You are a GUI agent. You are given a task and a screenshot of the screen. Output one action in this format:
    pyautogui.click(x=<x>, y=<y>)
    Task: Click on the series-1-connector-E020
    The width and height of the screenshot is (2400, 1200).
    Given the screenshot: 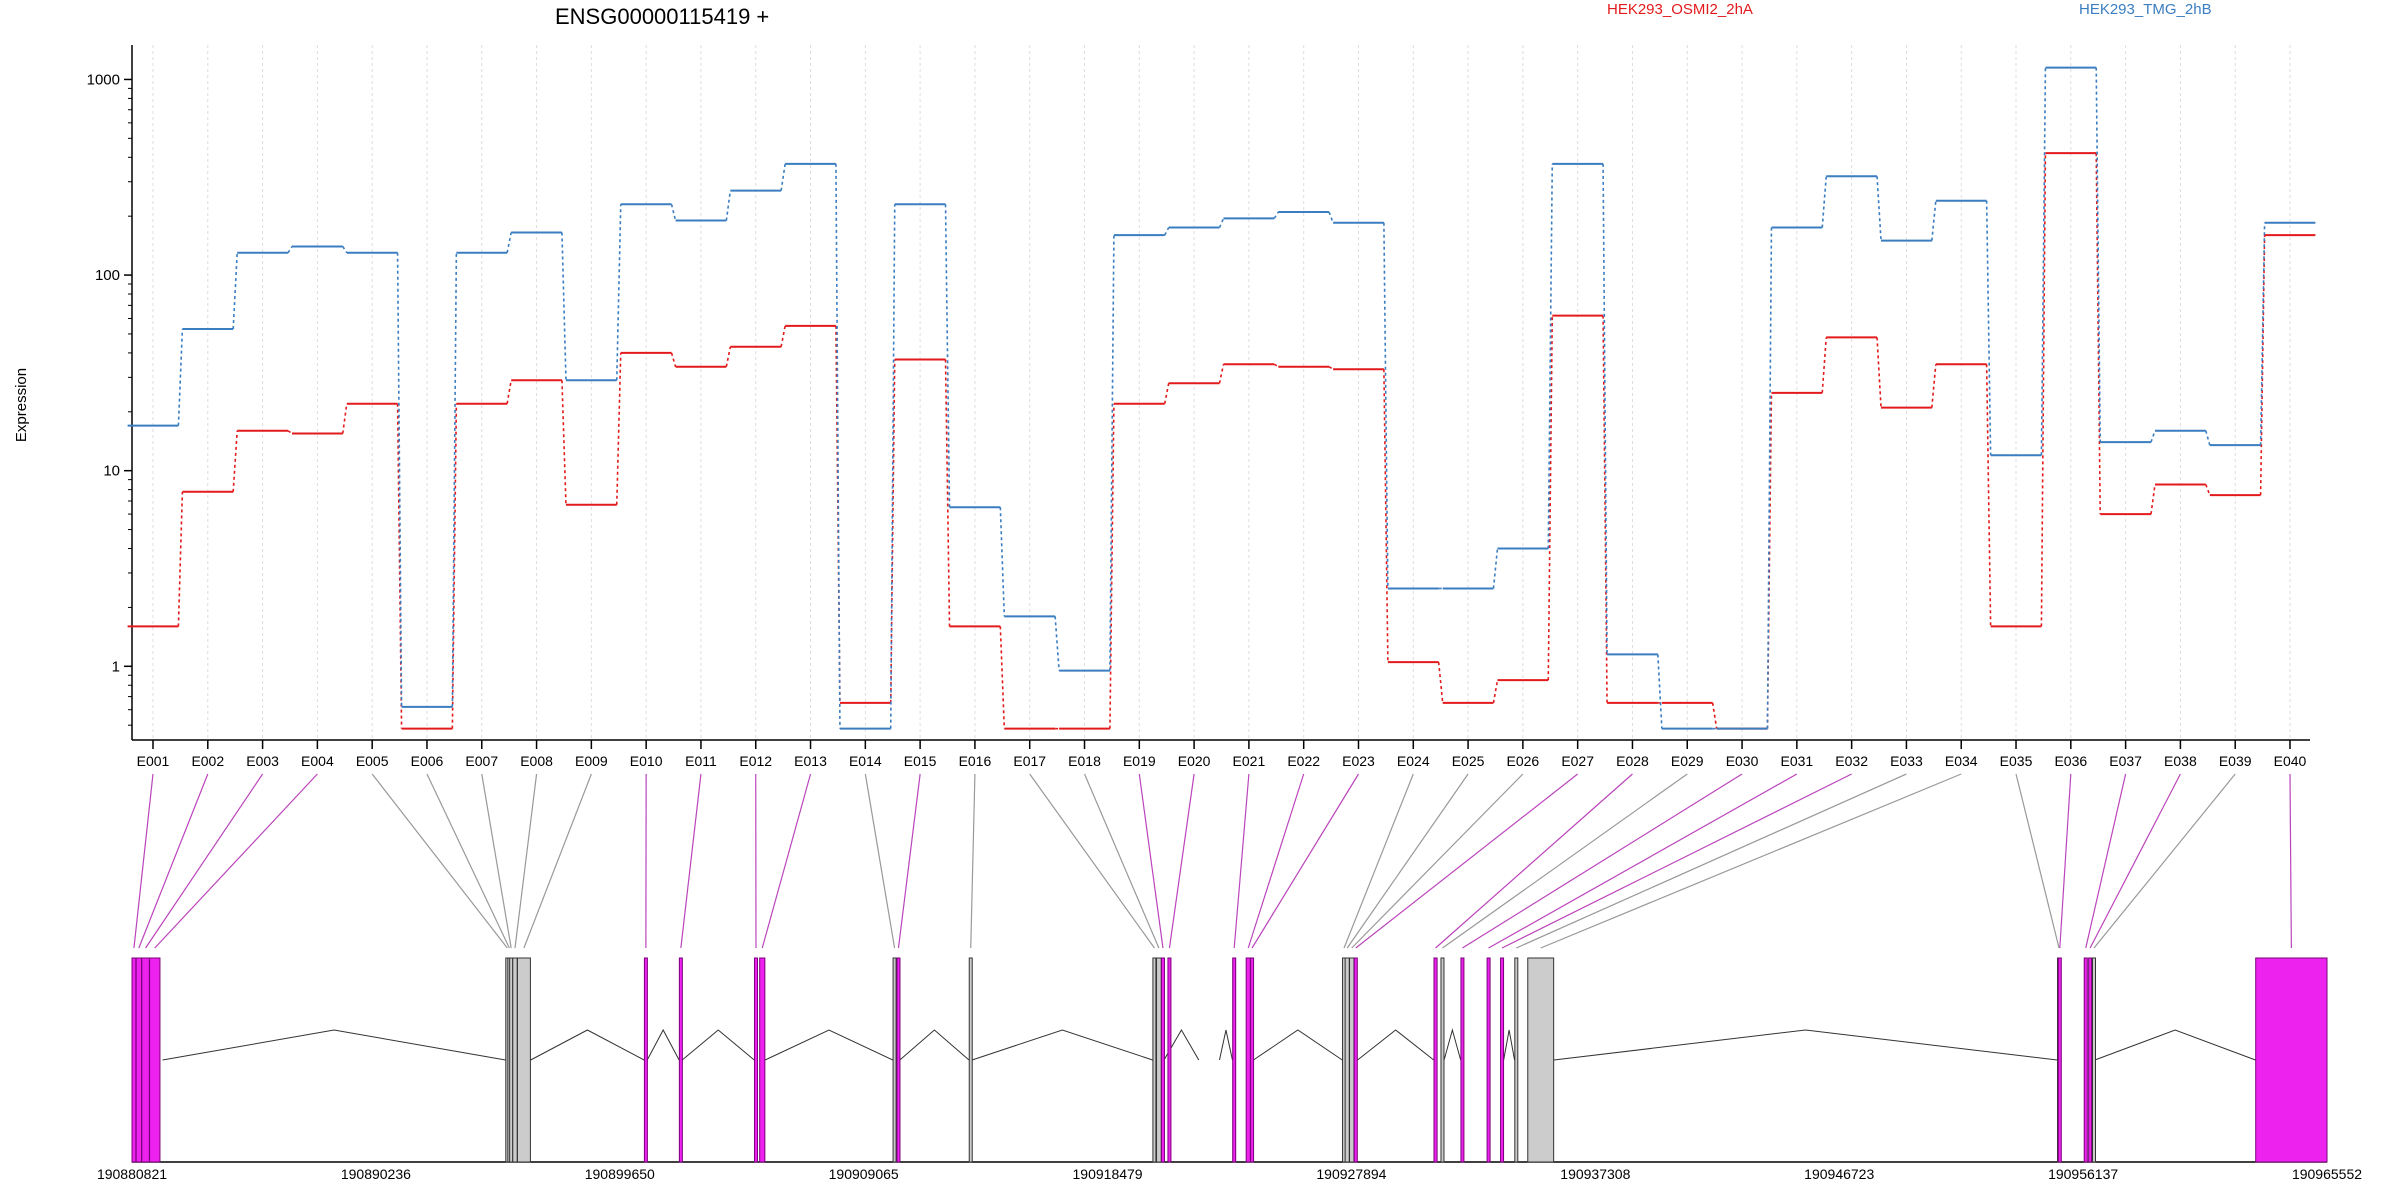 What is the action you would take?
    pyautogui.click(x=1221, y=374)
    